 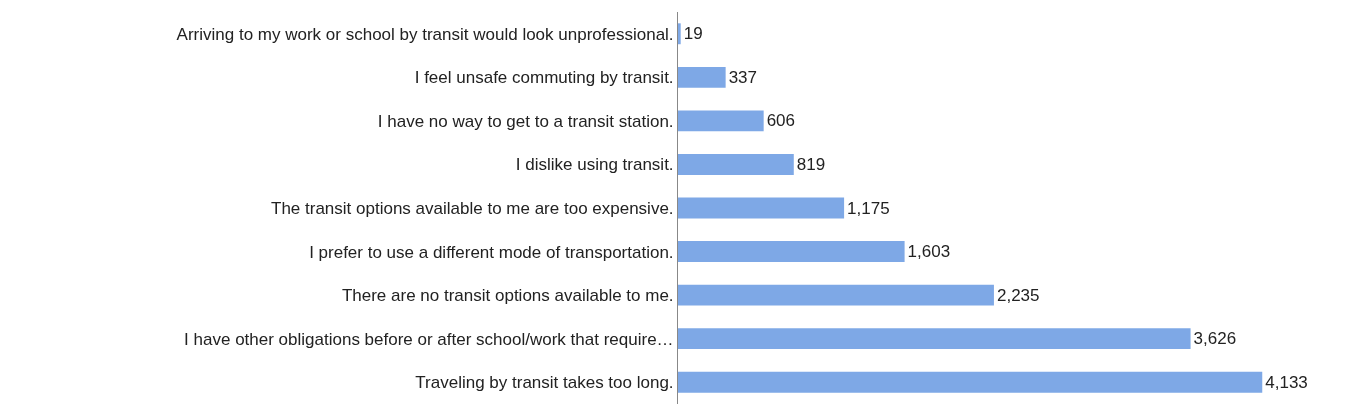 What do you see at coordinates (507, 296) in the screenshot?
I see `y-tick-label: There are no transit options available to me.` at bounding box center [507, 296].